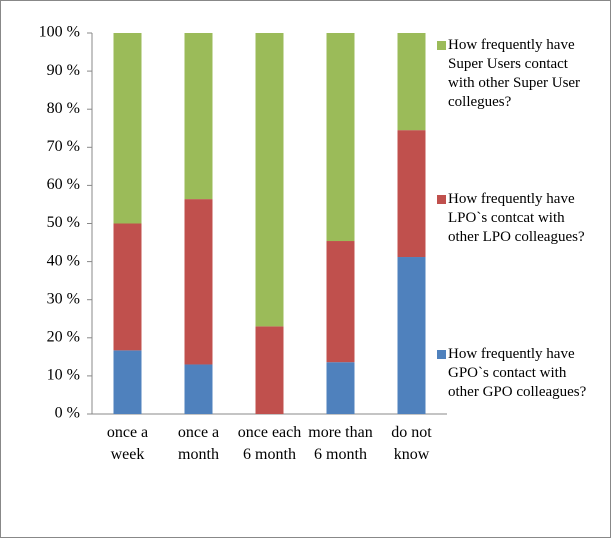 Image resolution: width=611 pixels, height=538 pixels. I want to click on x-tick-label: more than 6 month, so click(340, 443).